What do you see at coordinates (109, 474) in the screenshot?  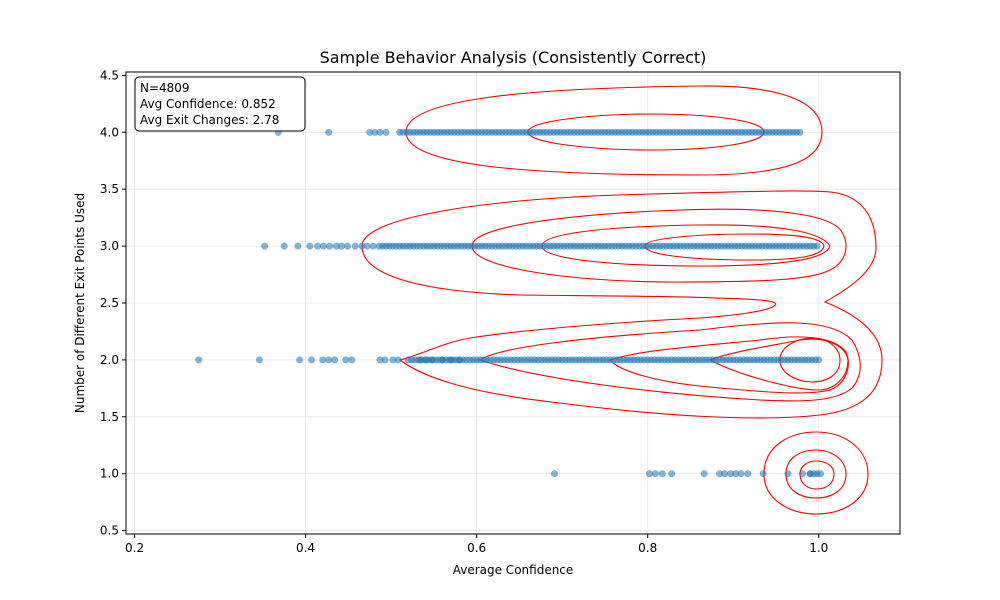 I see `y-tick-label: 1.0` at bounding box center [109, 474].